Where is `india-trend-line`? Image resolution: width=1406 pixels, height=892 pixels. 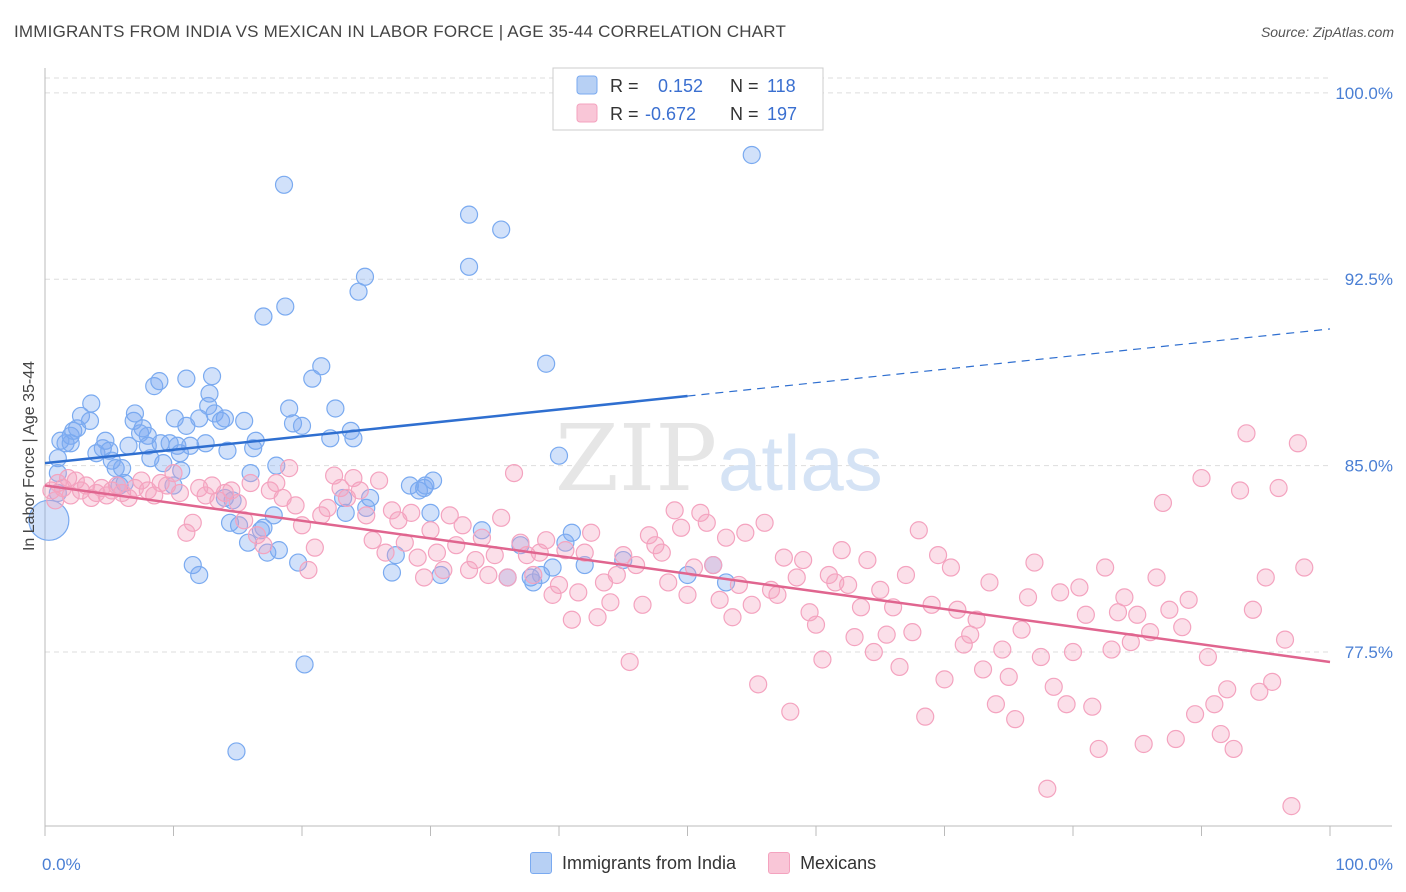 india-trend-line is located at coordinates (366, 429).